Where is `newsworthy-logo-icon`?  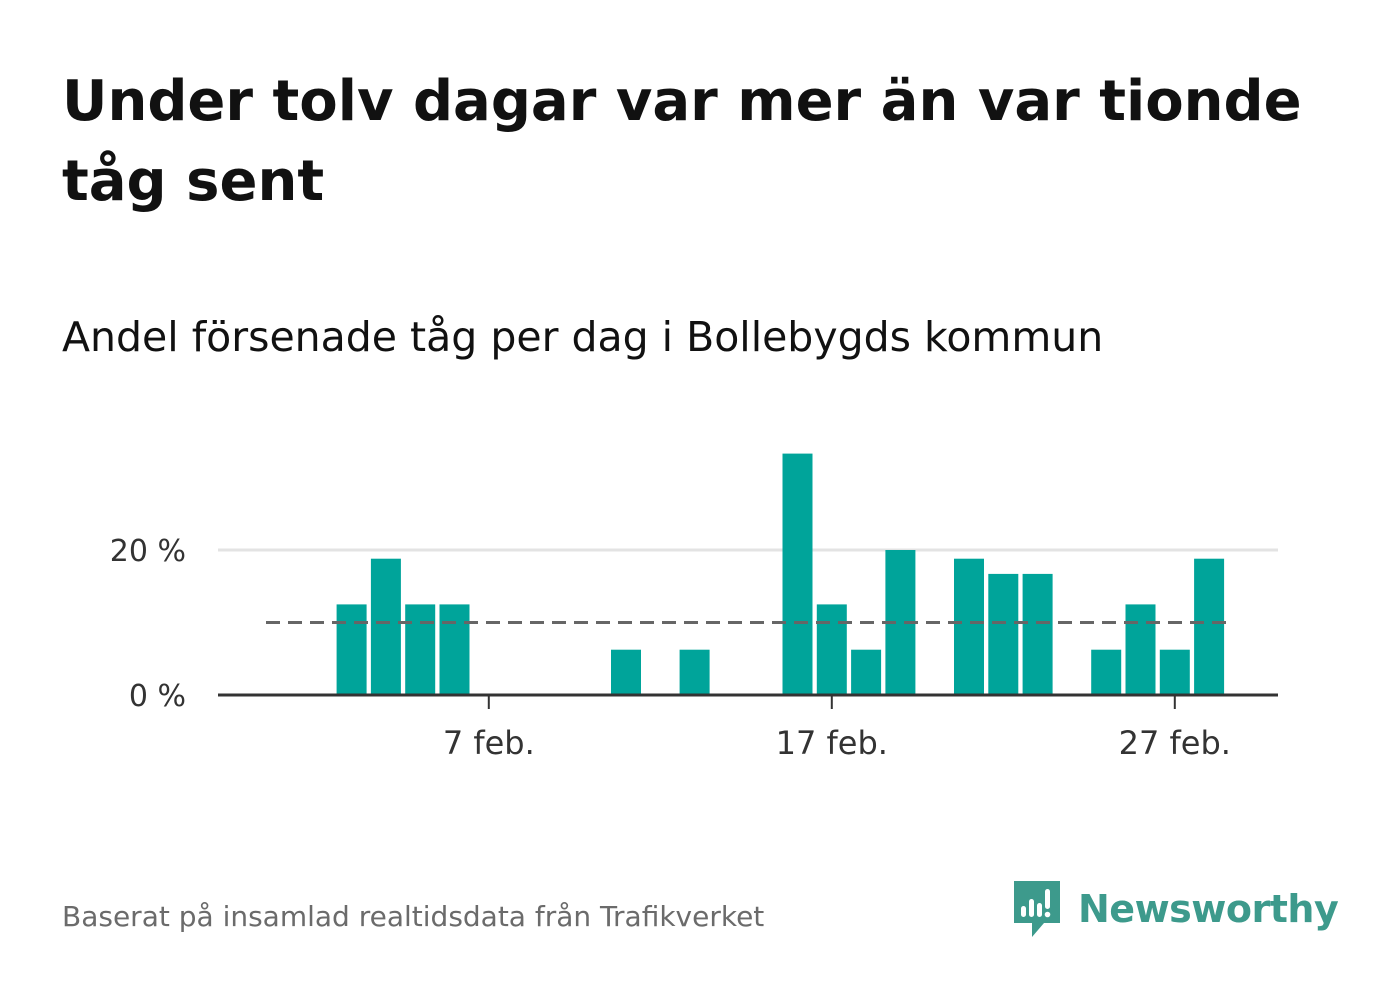
newsworthy-logo-icon is located at coordinates (1037, 909).